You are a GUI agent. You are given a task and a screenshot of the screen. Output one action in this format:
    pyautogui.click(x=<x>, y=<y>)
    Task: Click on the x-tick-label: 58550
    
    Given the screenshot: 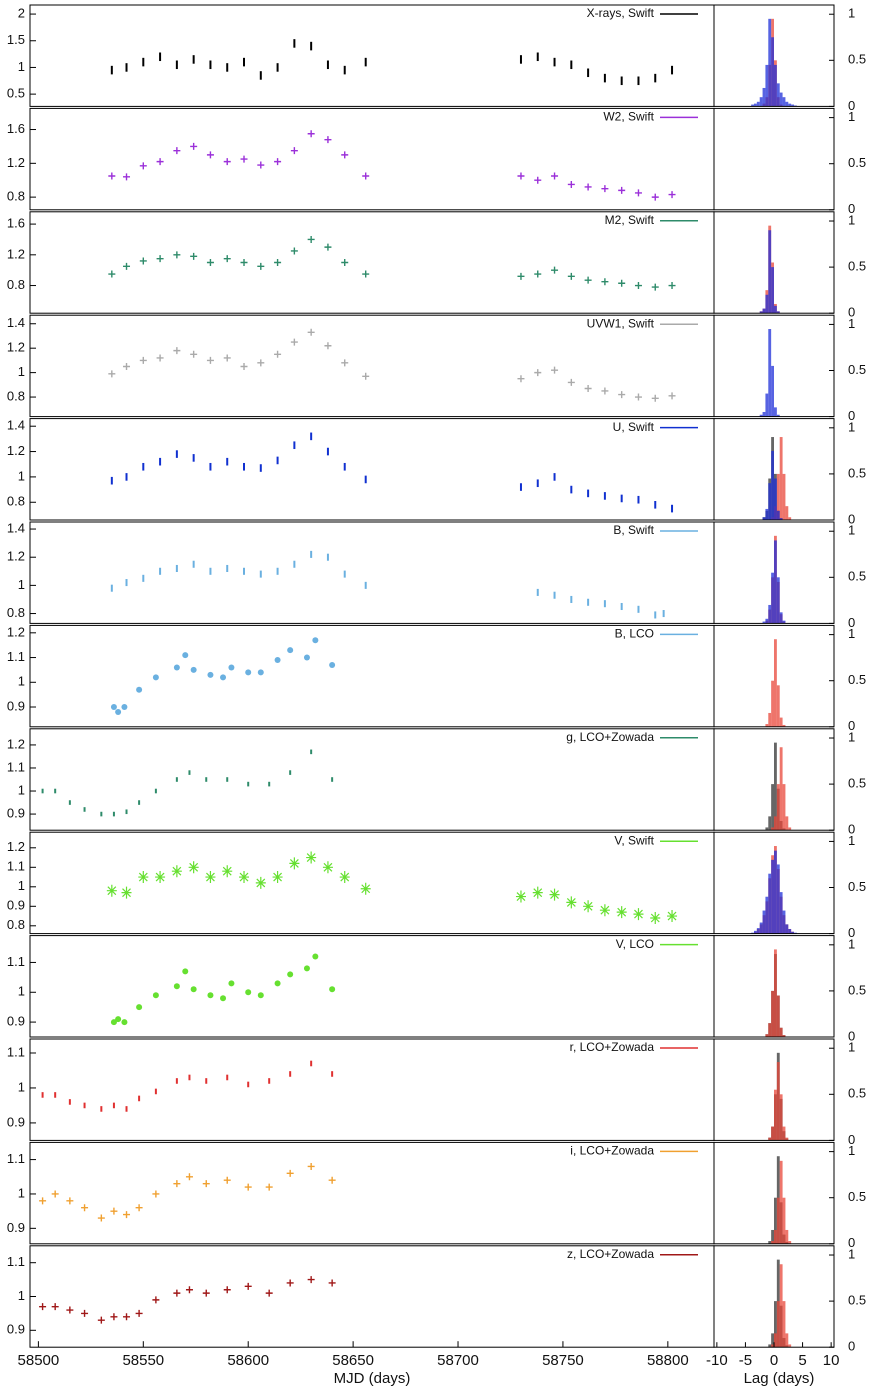 What is the action you would take?
    pyautogui.click(x=143, y=1360)
    